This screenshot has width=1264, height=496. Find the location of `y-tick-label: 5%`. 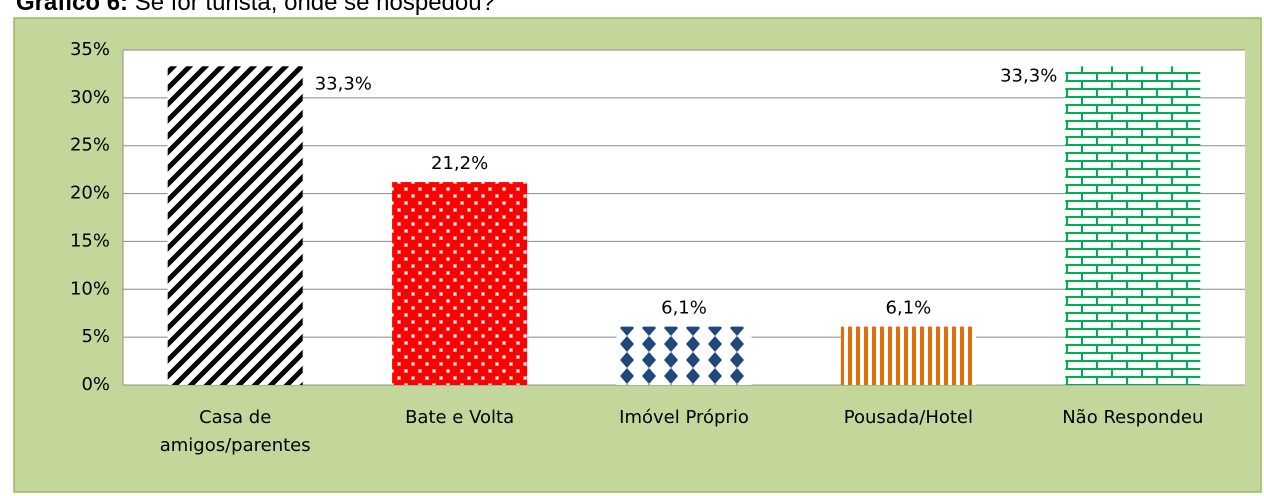

y-tick-label: 5% is located at coordinates (95, 336).